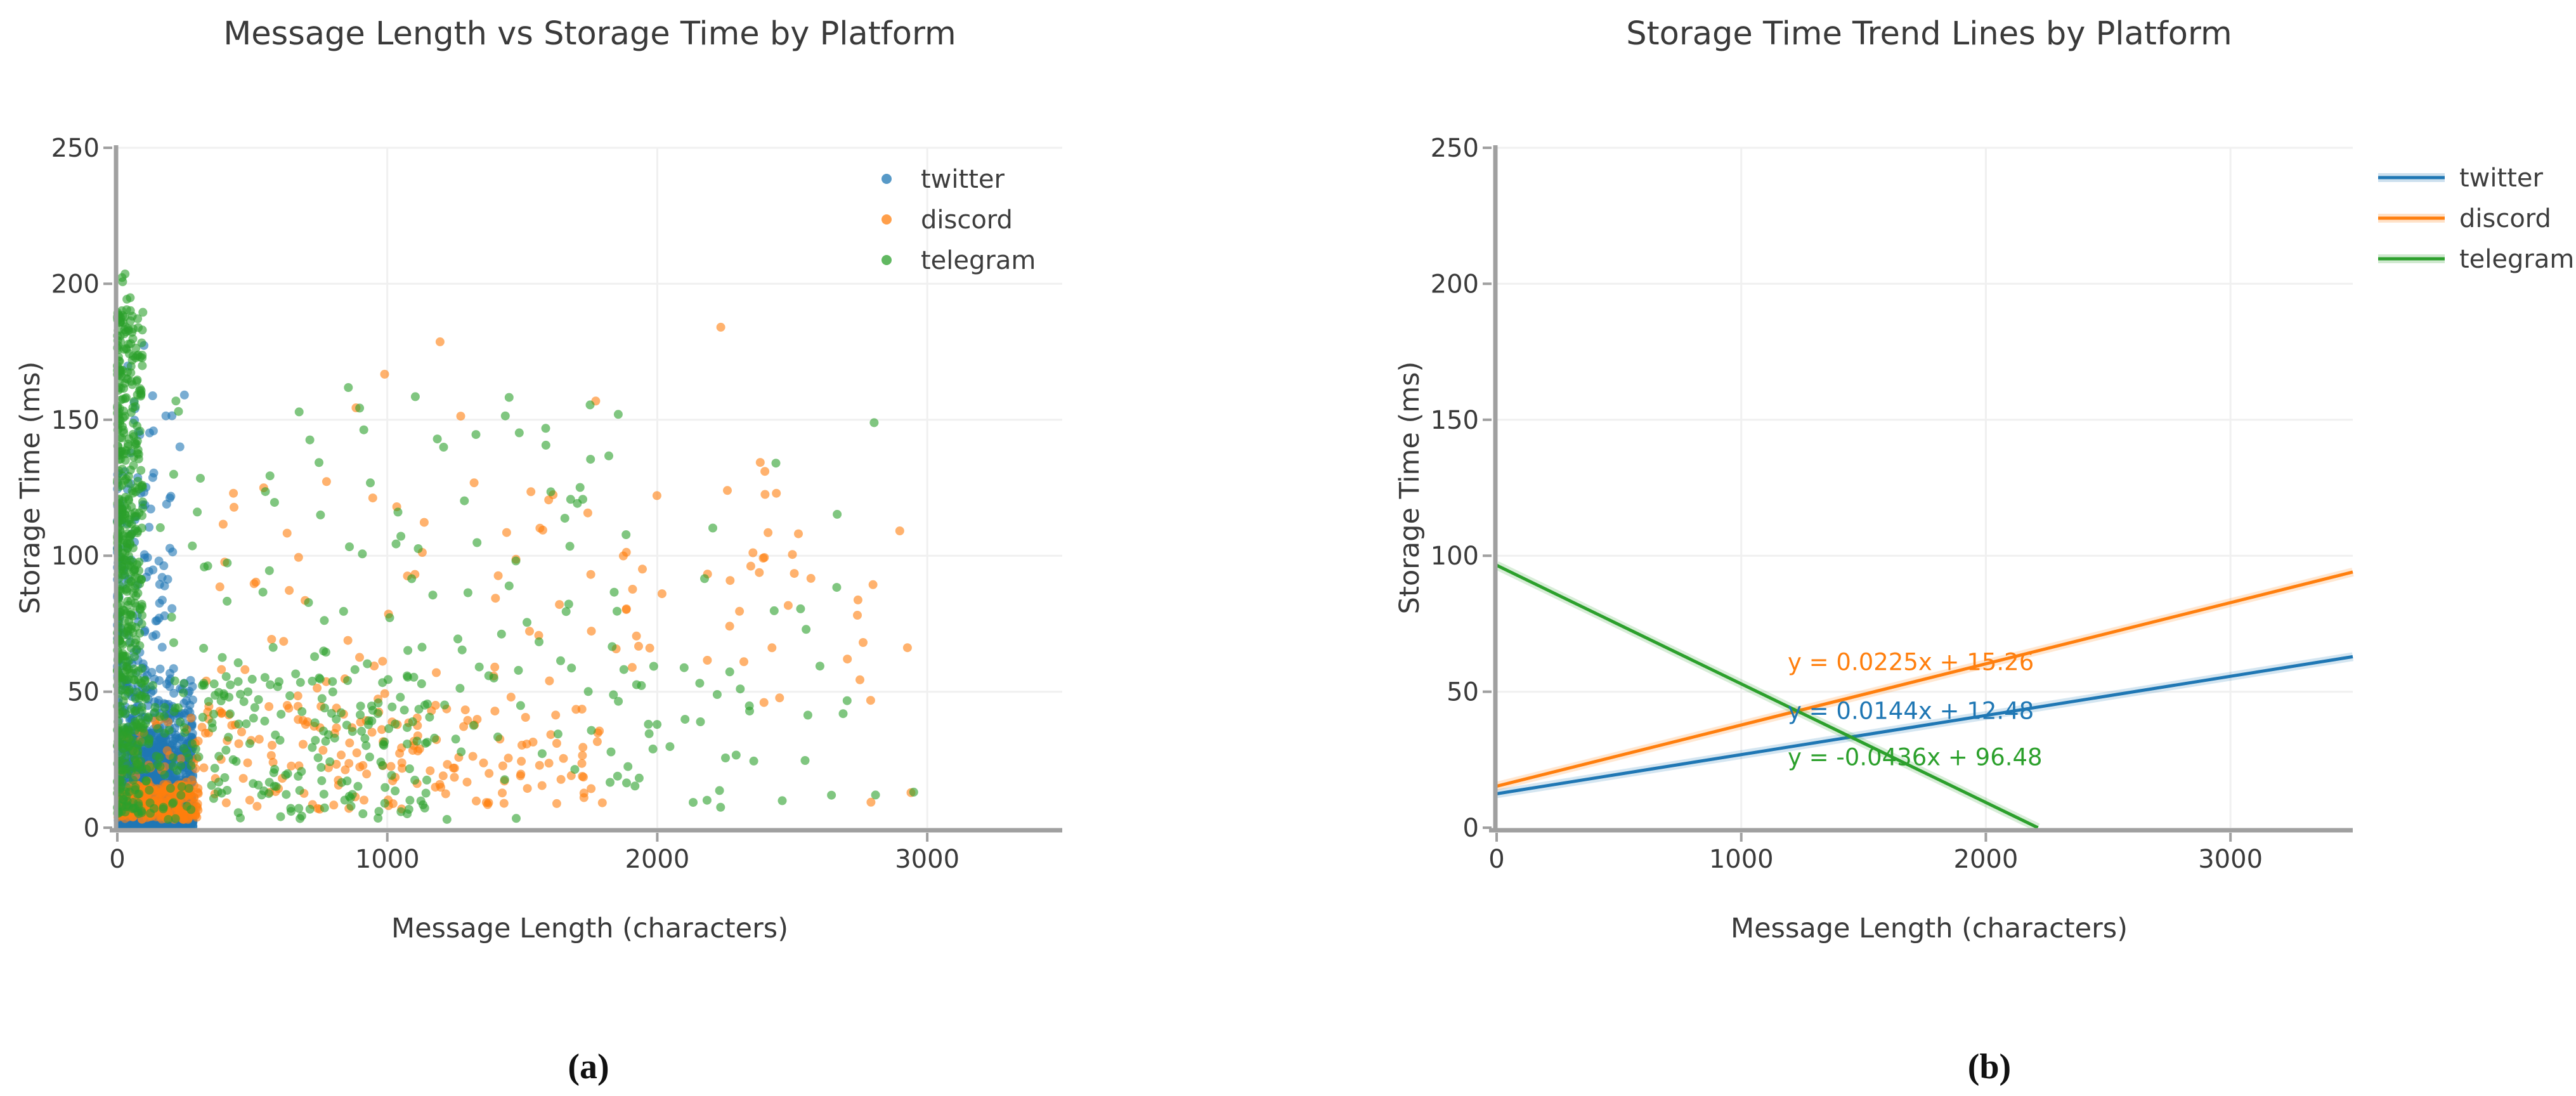 The width and height of the screenshot is (2576, 1096). What do you see at coordinates (590, 929) in the screenshot?
I see `chart-a-xaxis-label: Message Length (characters)` at bounding box center [590, 929].